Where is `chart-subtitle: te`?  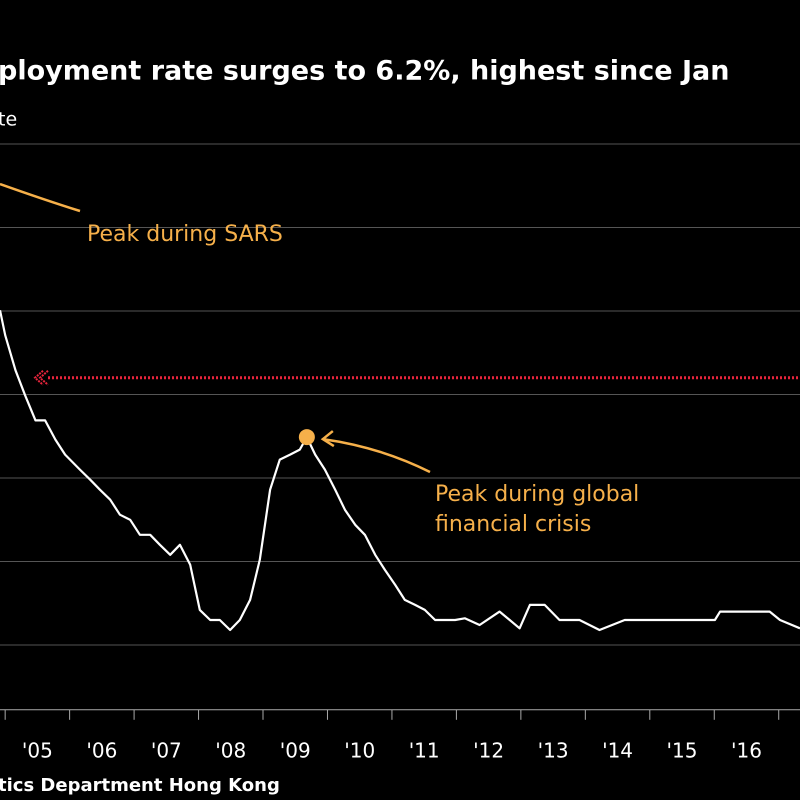
chart-subtitle: te is located at coordinates (8, 120).